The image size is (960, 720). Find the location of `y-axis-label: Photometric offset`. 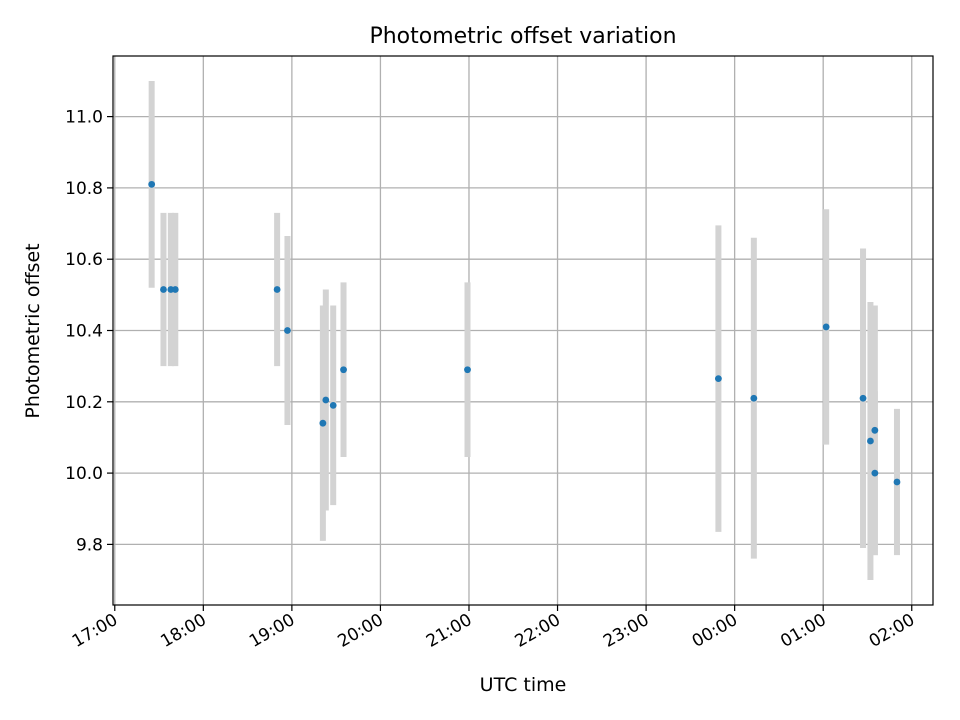

y-axis-label: Photometric offset is located at coordinates (33, 330).